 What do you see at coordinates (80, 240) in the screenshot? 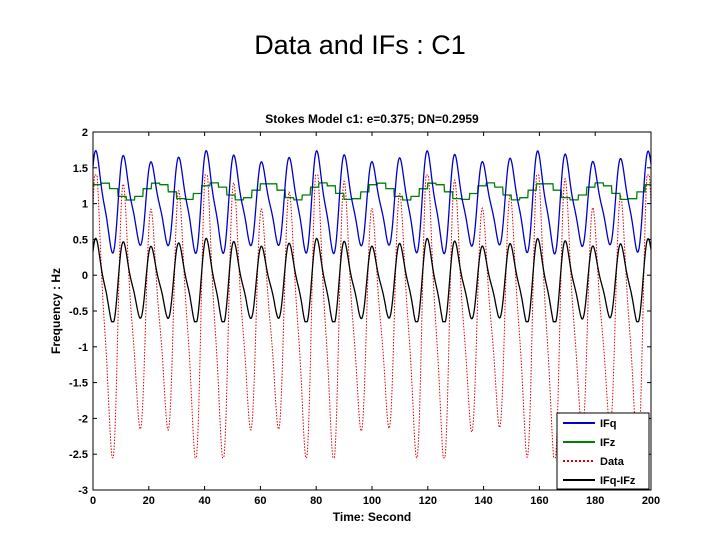
I see `y-tick-label: 0.5` at bounding box center [80, 240].